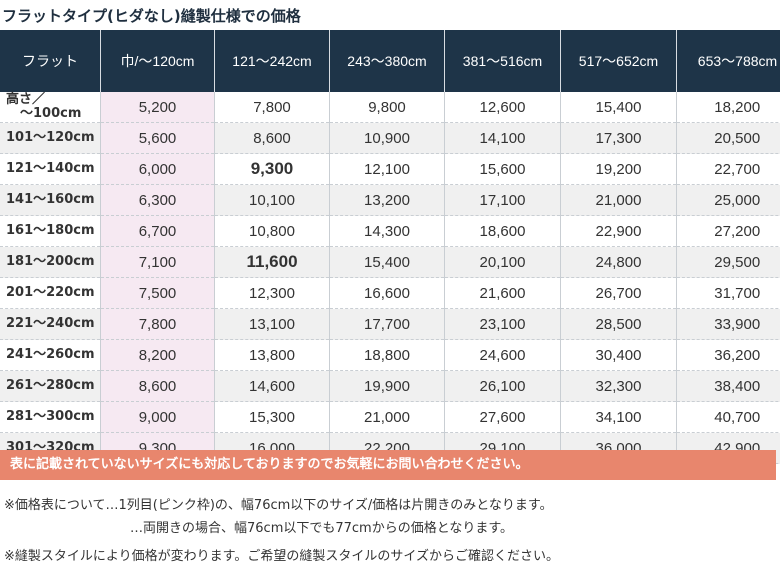  Describe the element at coordinates (157, 138) in the screenshot. I see `price-cell: 5,600` at that location.